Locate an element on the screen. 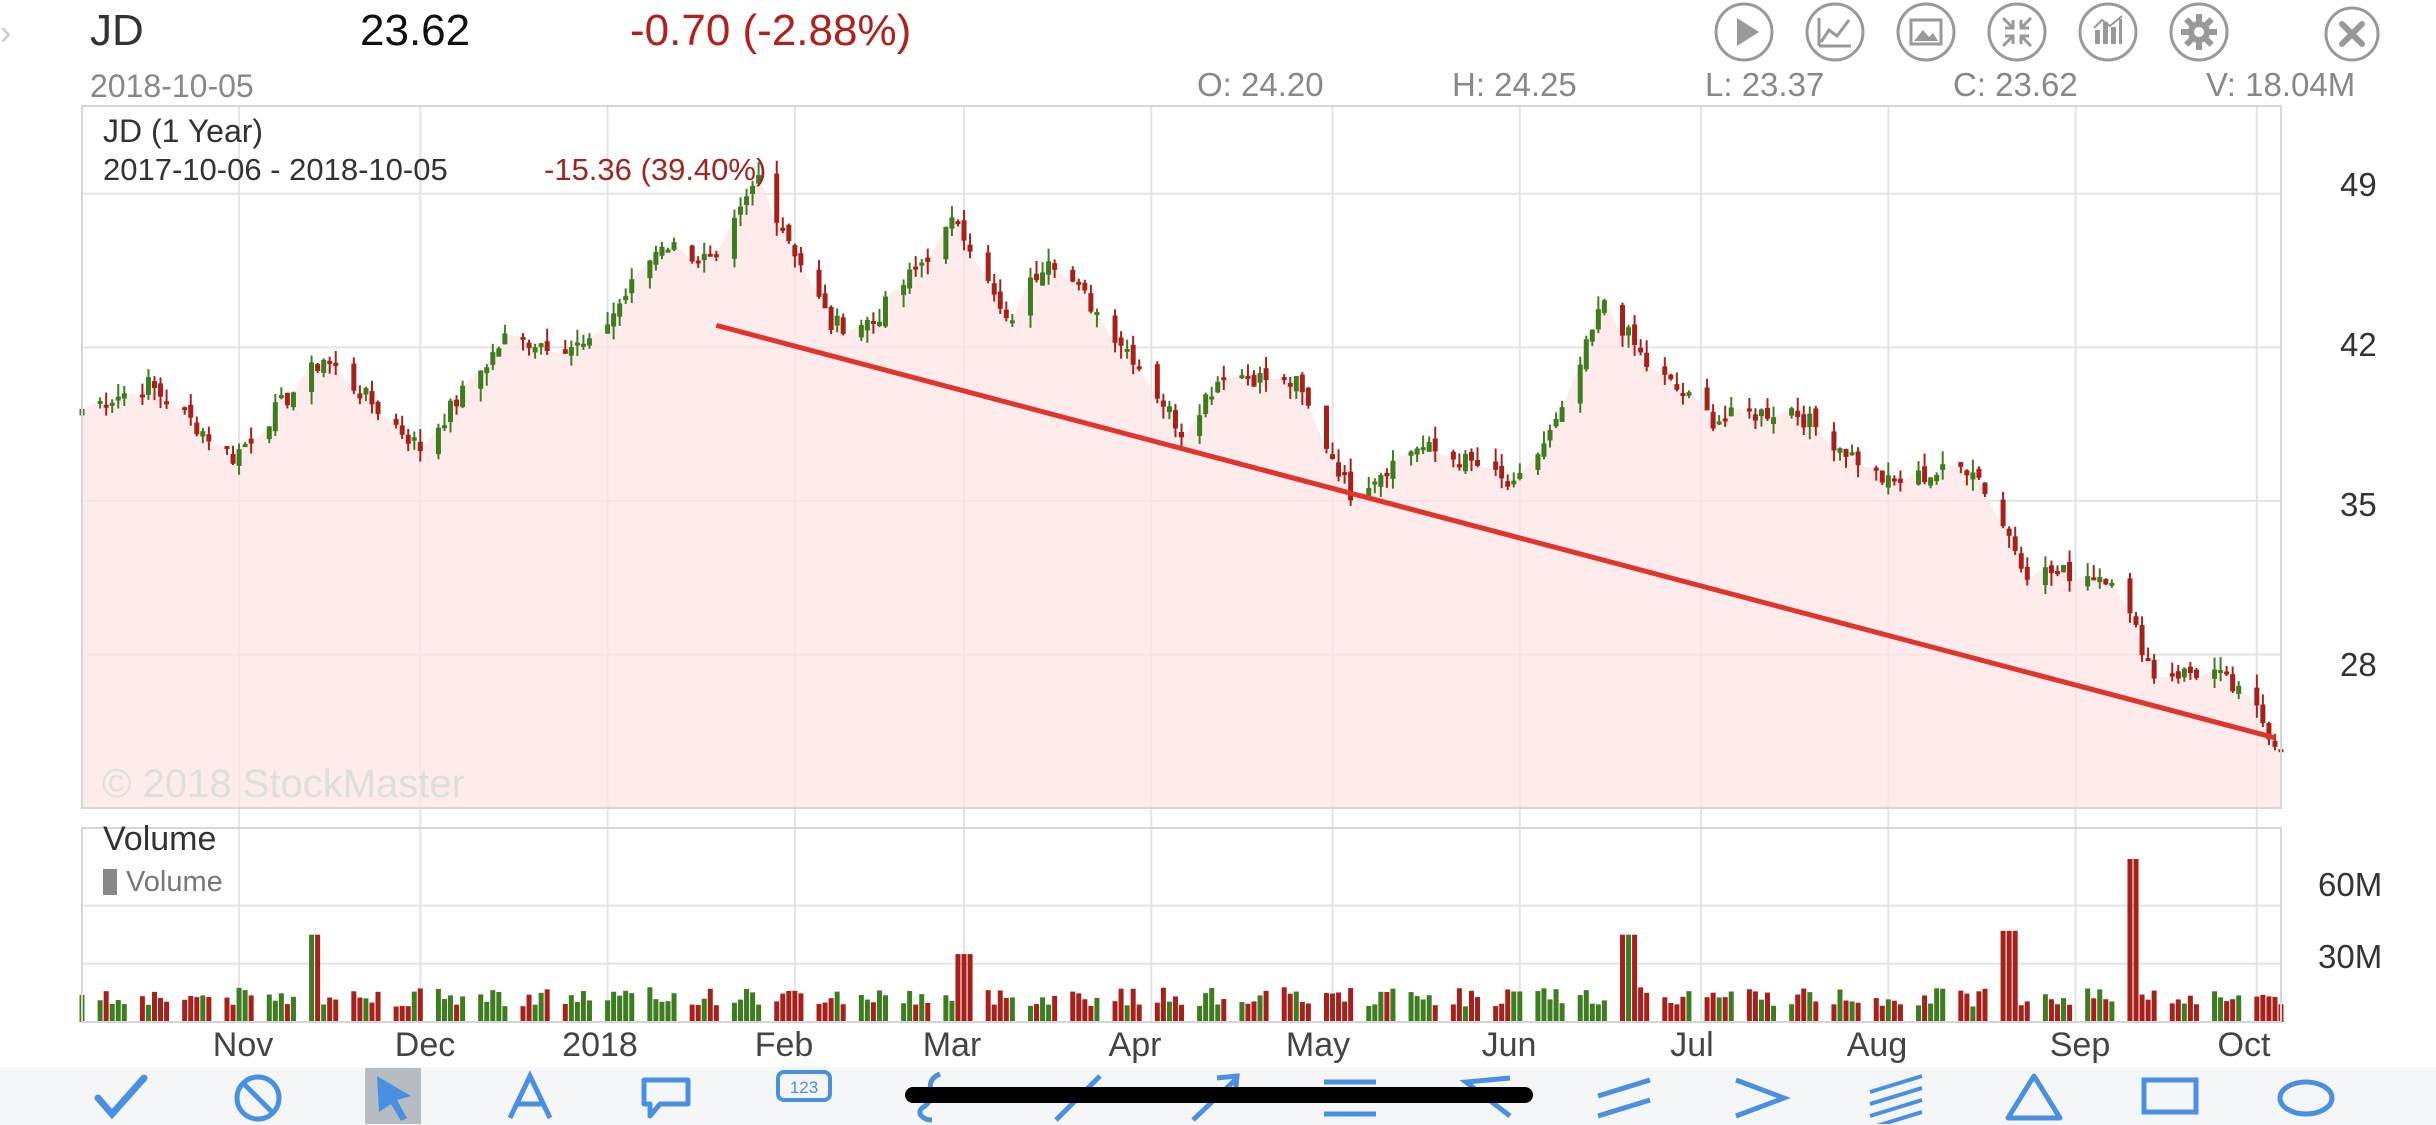 Image resolution: width=2436 pixels, height=1125 pixels. angle-icon is located at coordinates (1488, 1096).